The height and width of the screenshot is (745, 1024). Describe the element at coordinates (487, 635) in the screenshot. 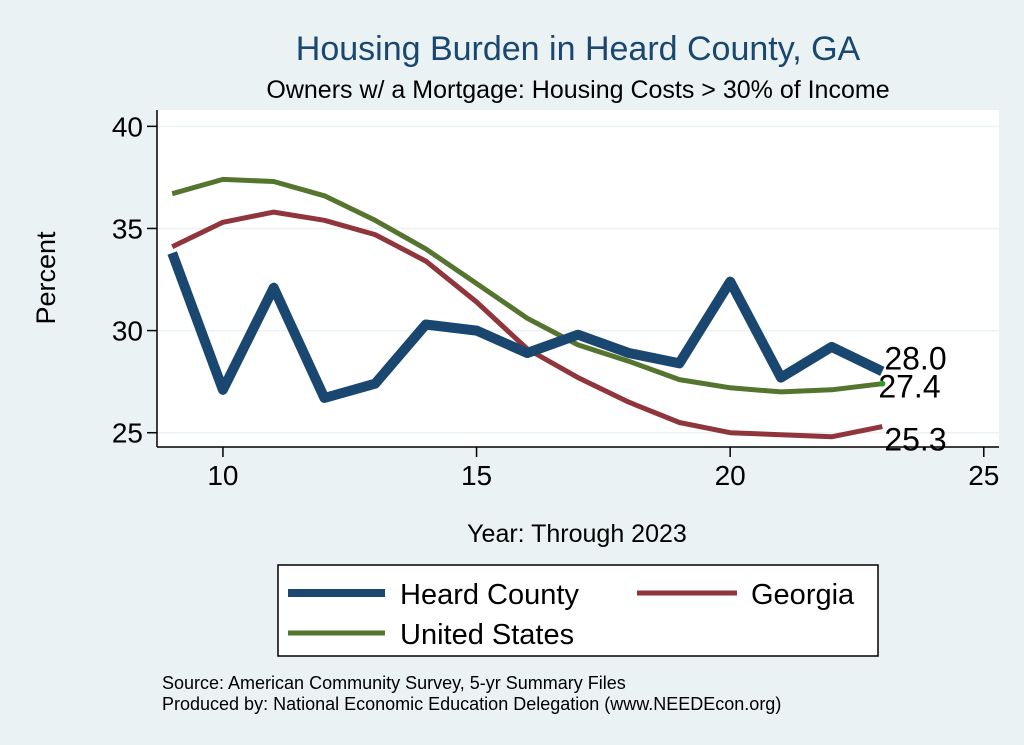

I see `legend-label-united-states: United States` at that location.